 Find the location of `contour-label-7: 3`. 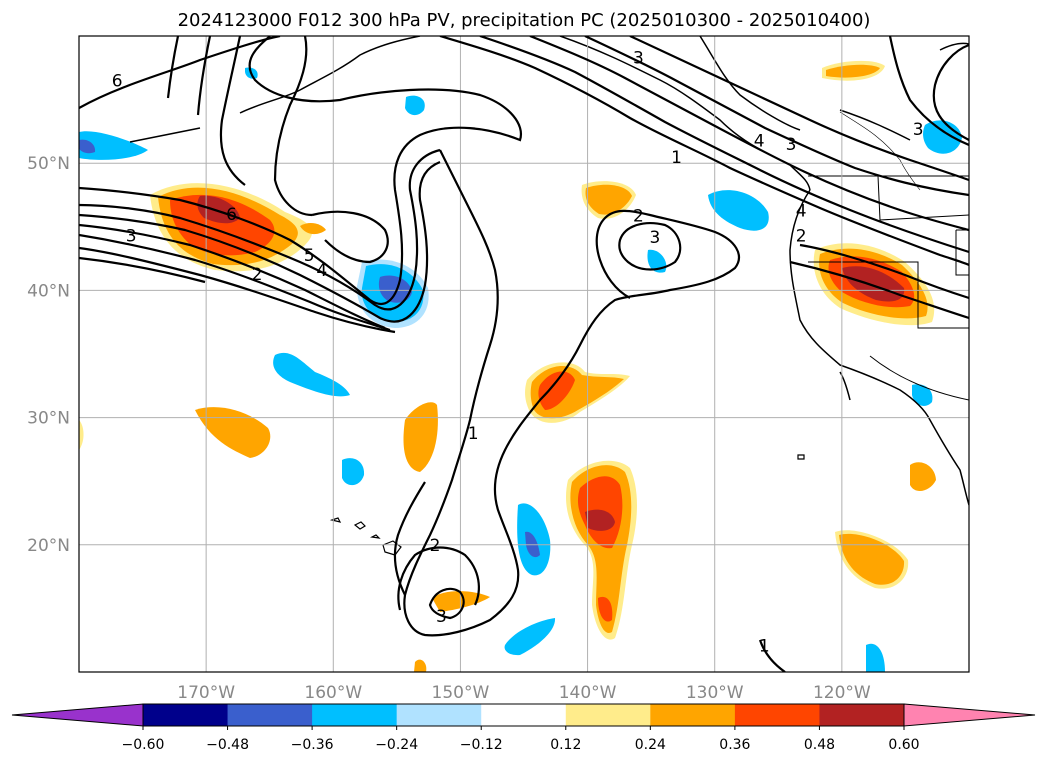

contour-label-7: 3 is located at coordinates (131, 237).